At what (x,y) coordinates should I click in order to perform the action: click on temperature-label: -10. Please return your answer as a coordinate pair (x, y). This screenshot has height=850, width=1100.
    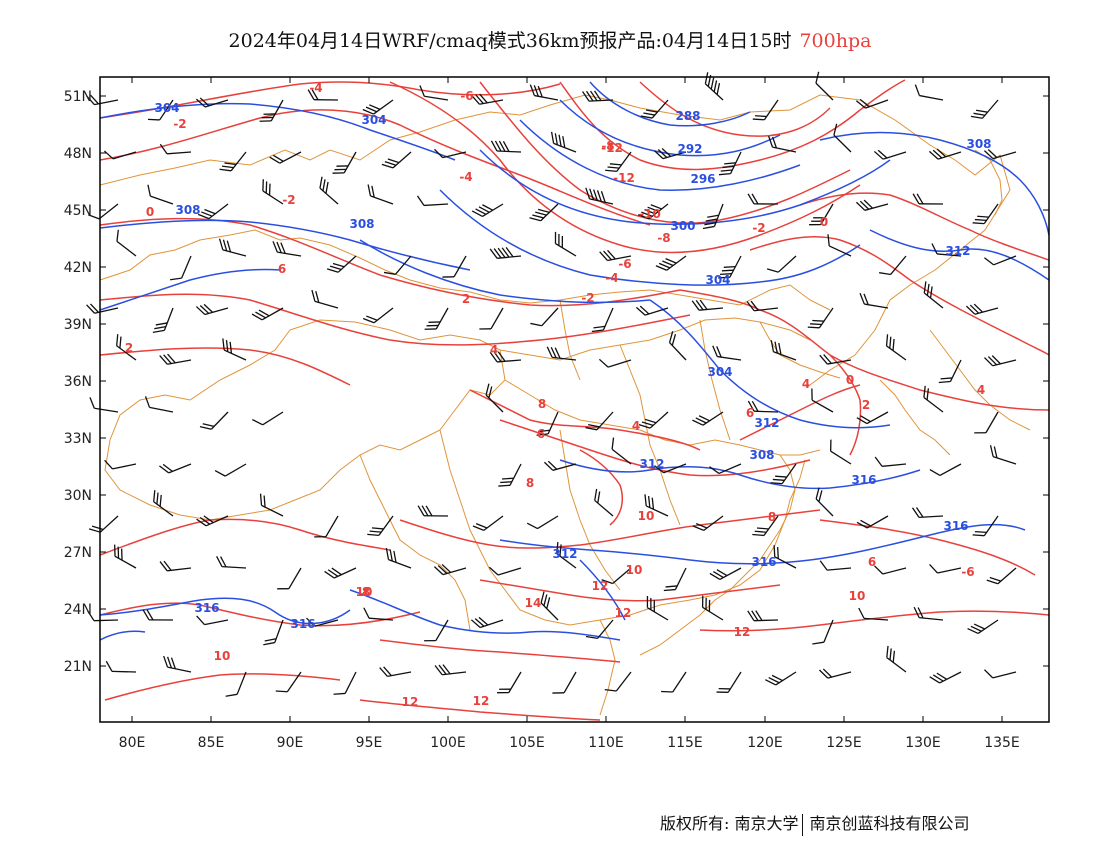
    Looking at the image, I should click on (650, 214).